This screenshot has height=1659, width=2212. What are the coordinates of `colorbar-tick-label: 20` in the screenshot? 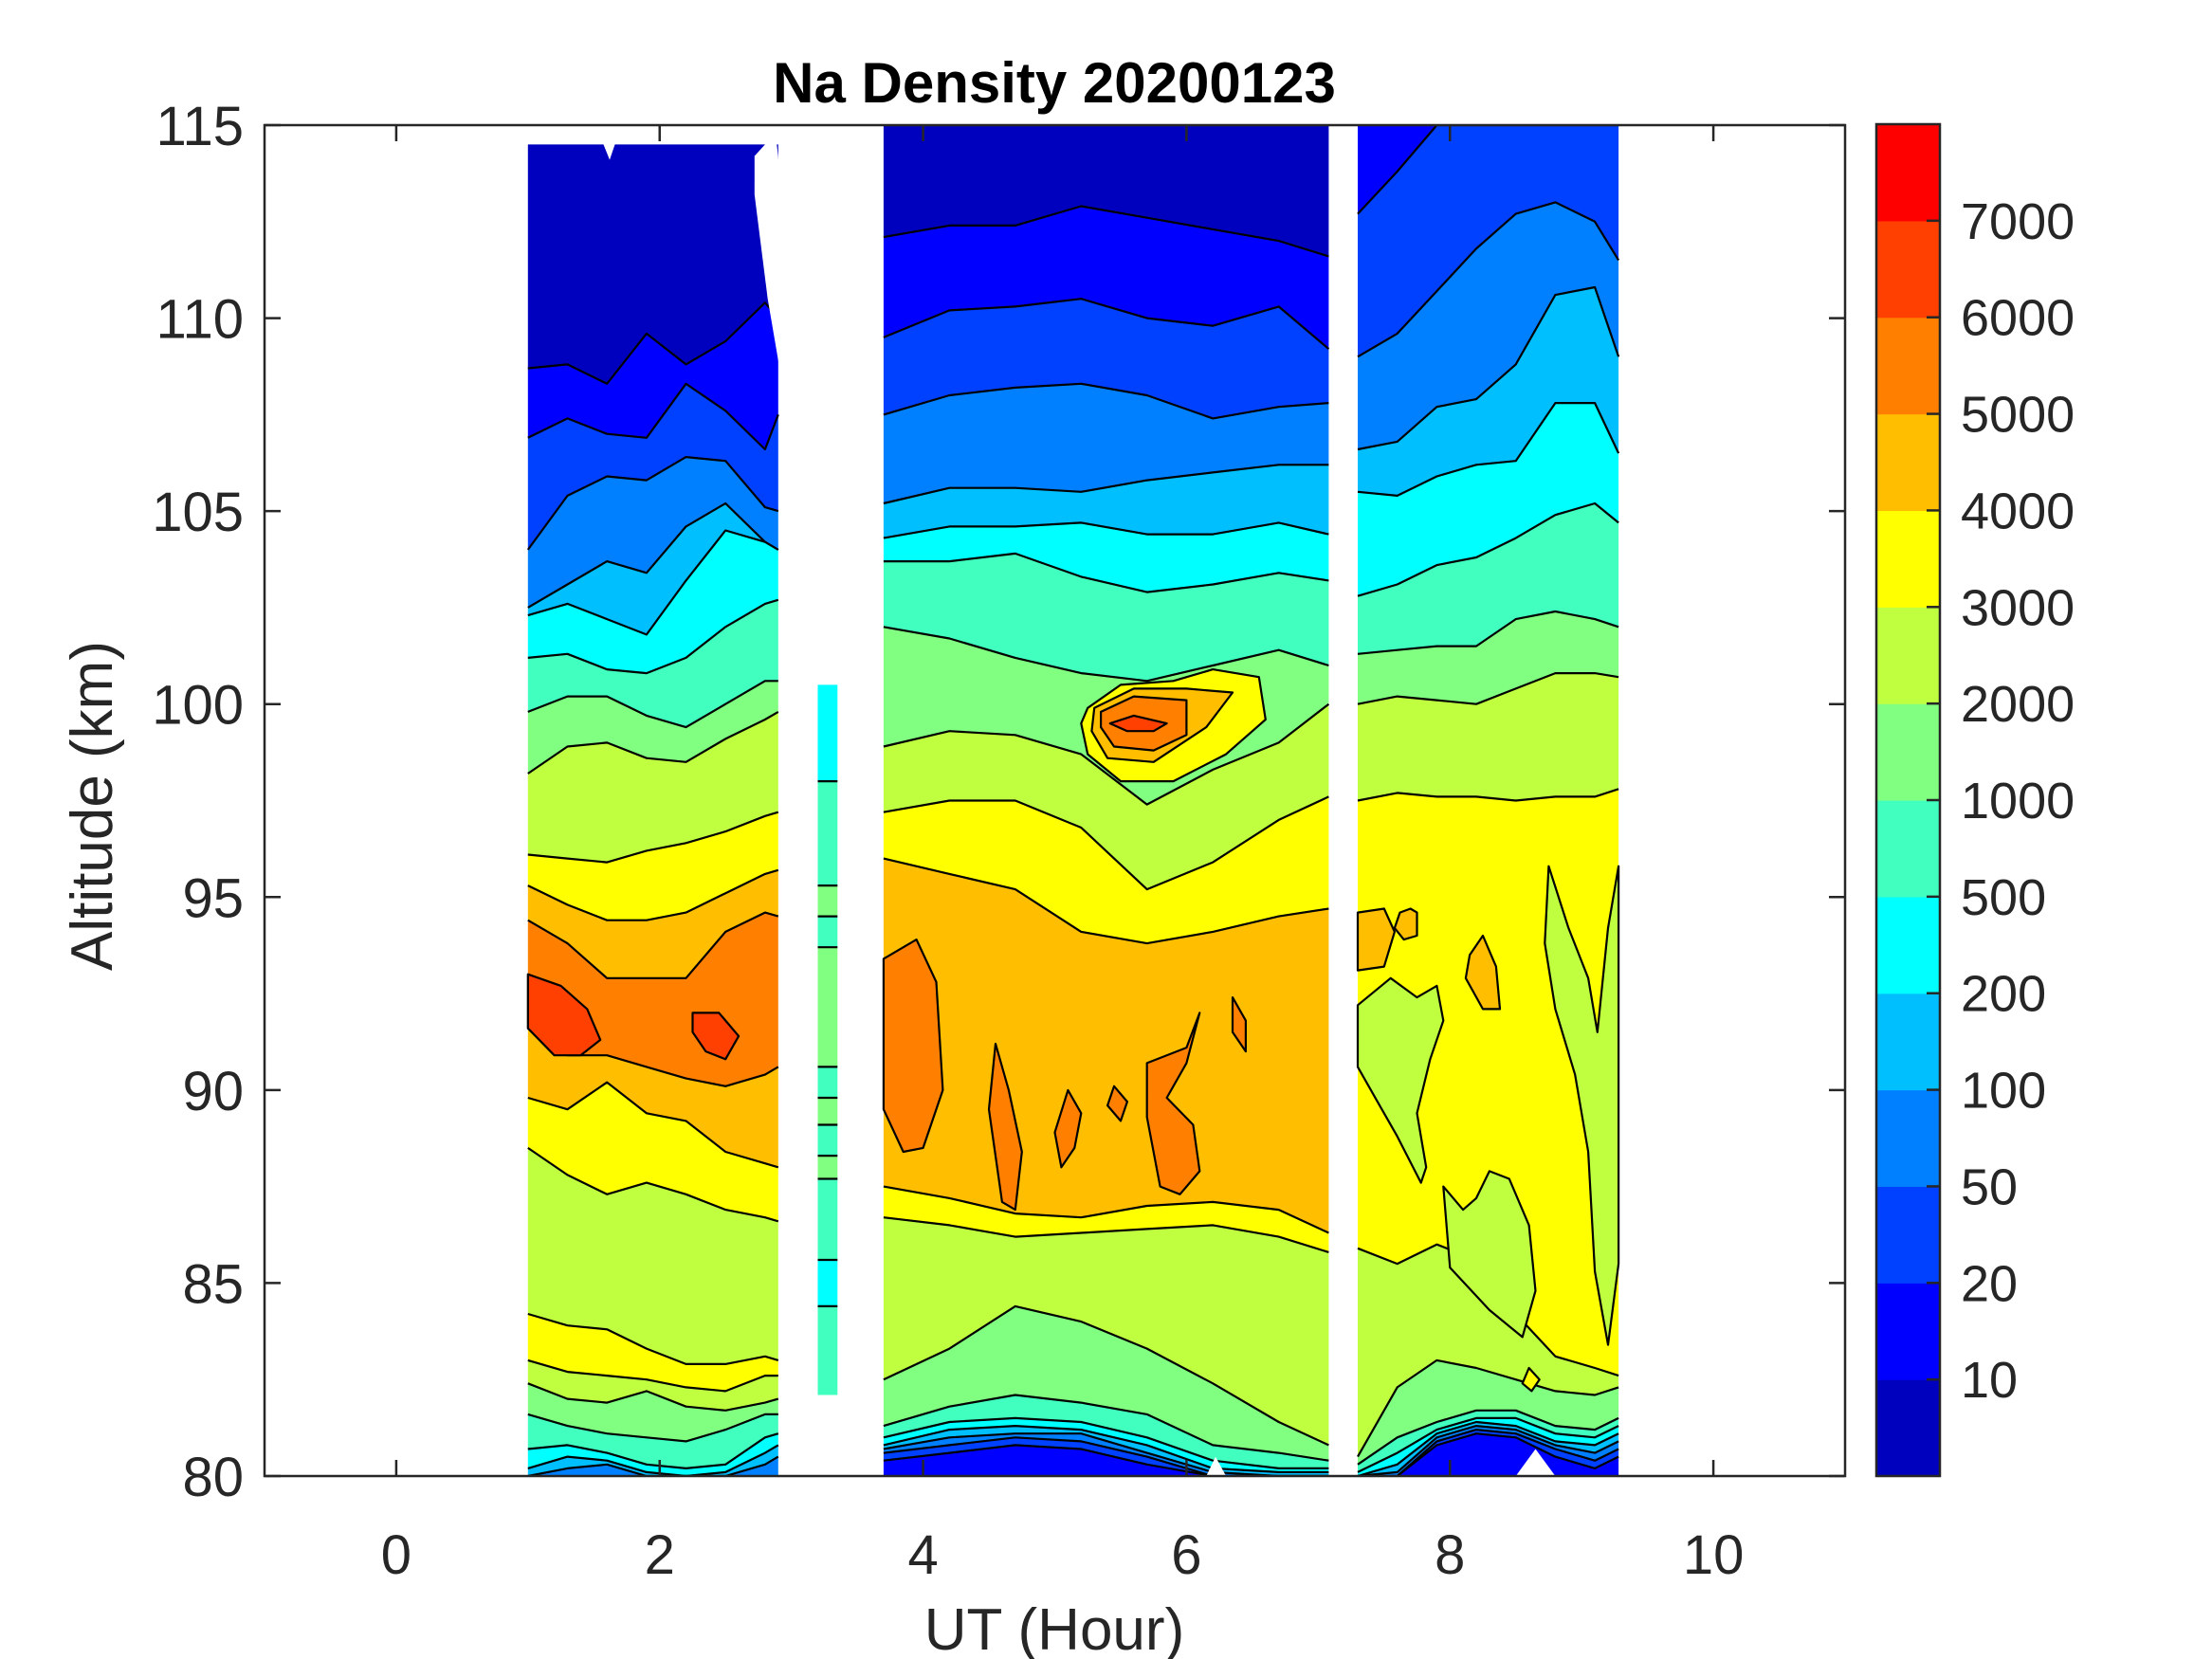 It's located at (1989, 1283).